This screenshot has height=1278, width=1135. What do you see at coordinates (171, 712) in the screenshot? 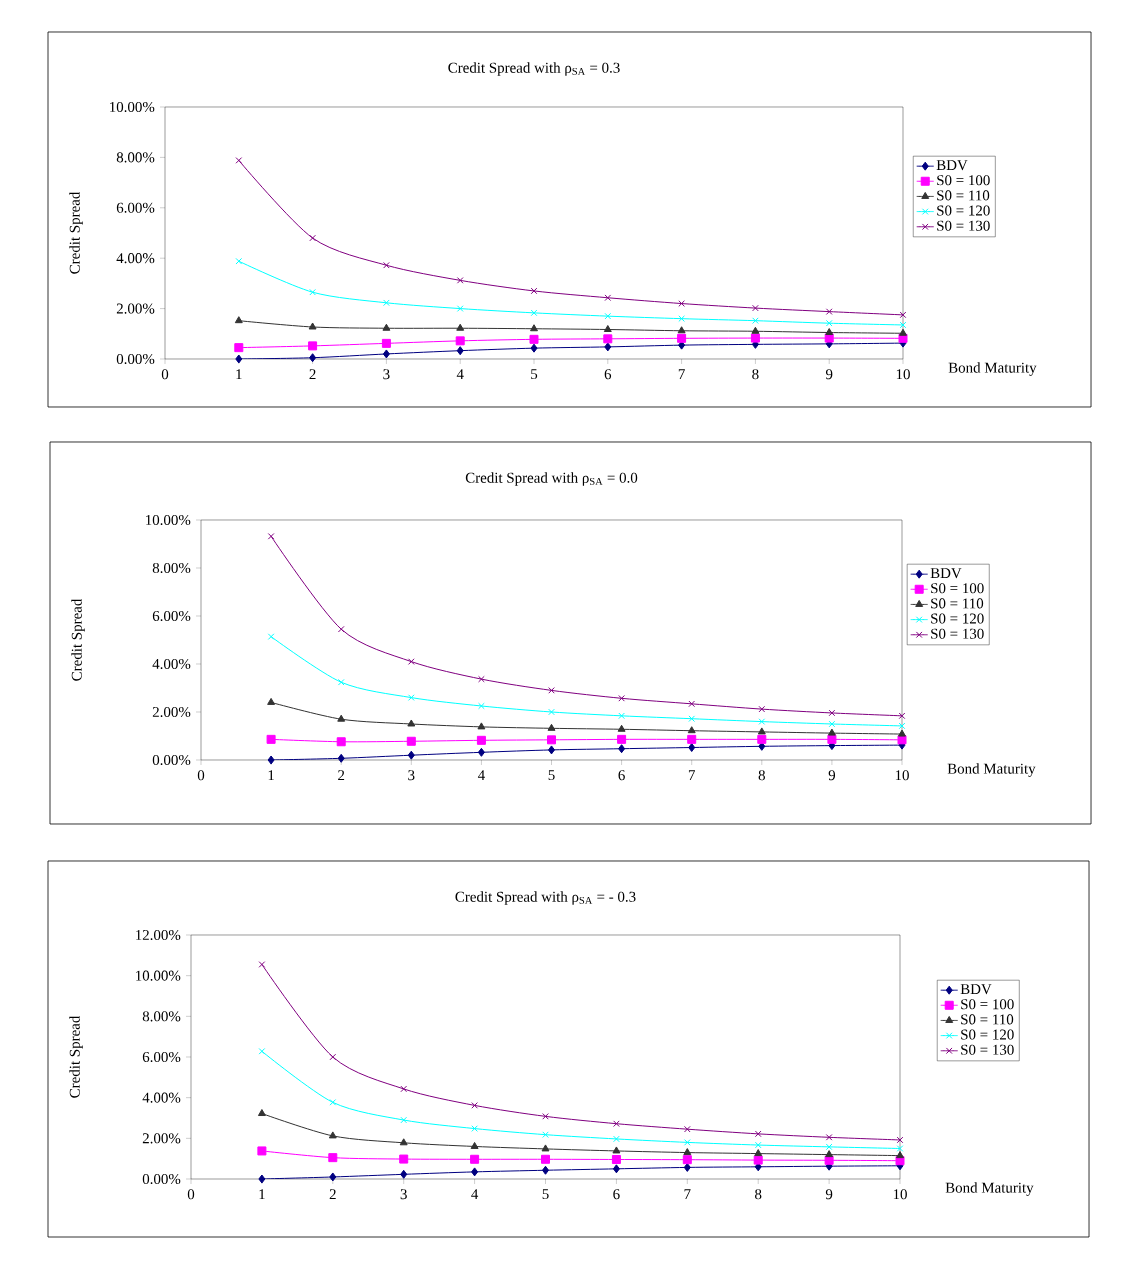
I see `y-tick-label: 2.00%` at bounding box center [171, 712].